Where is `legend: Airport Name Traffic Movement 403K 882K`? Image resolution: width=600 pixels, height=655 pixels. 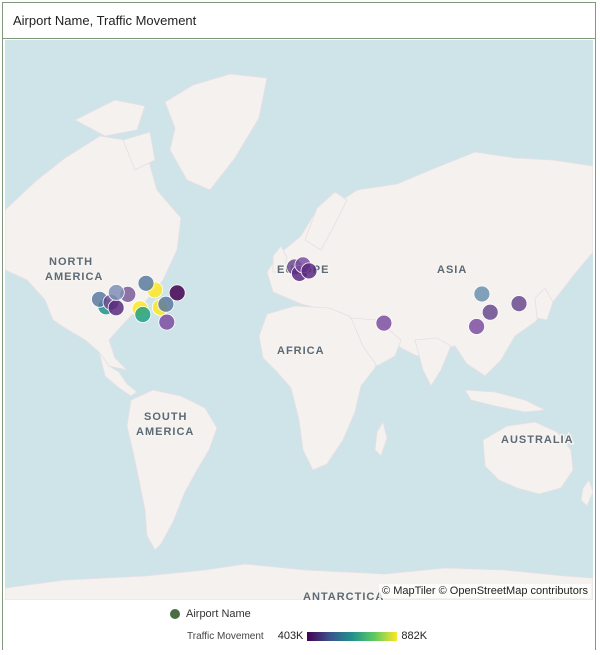 legend: Airport Name Traffic Movement 403K 882K is located at coordinates (299, 625).